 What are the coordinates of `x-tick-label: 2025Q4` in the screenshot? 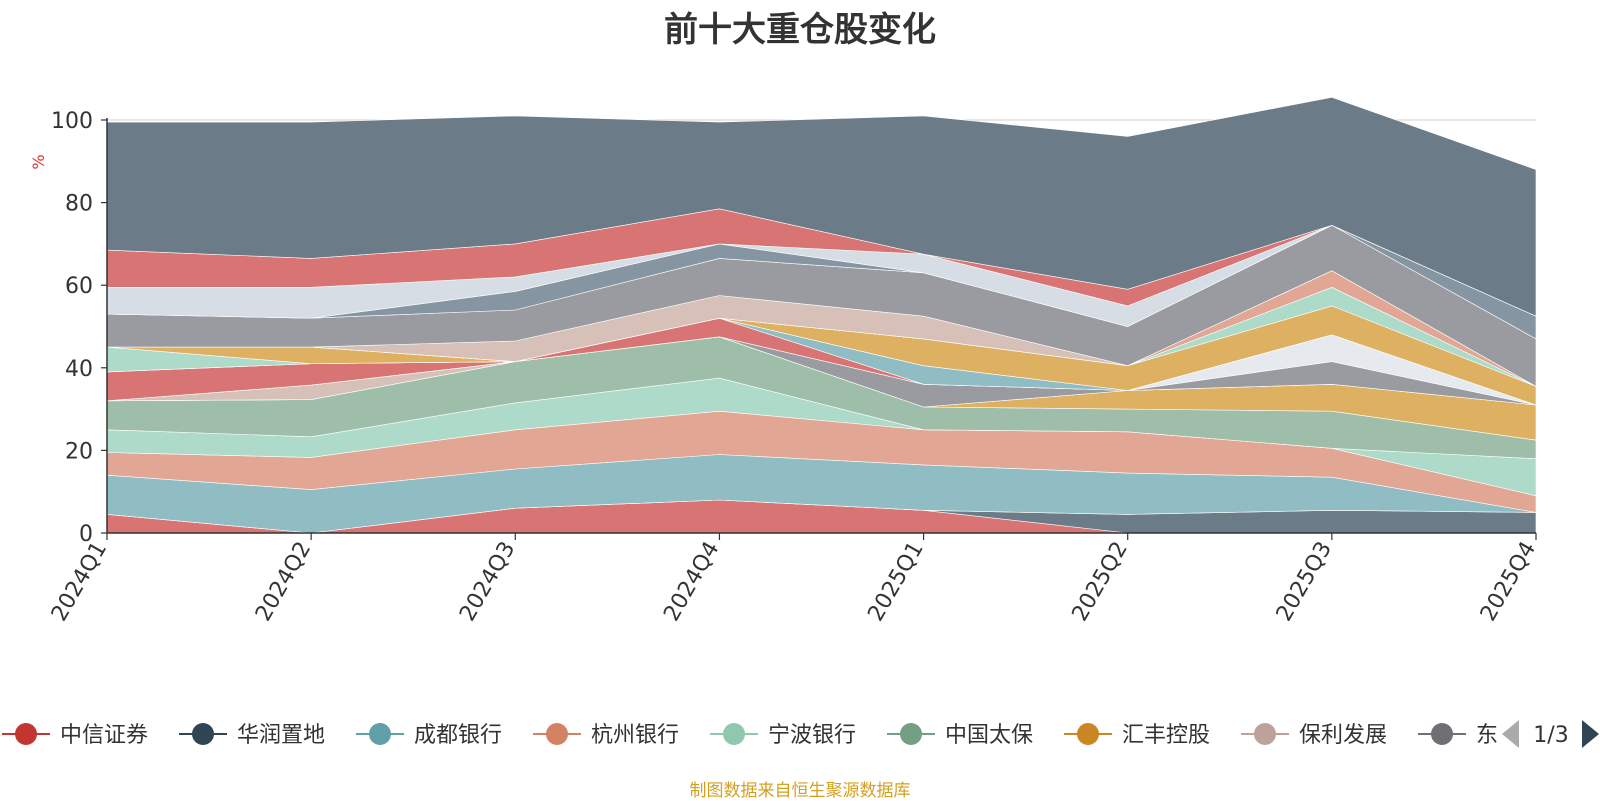 It's located at (1508, 582).